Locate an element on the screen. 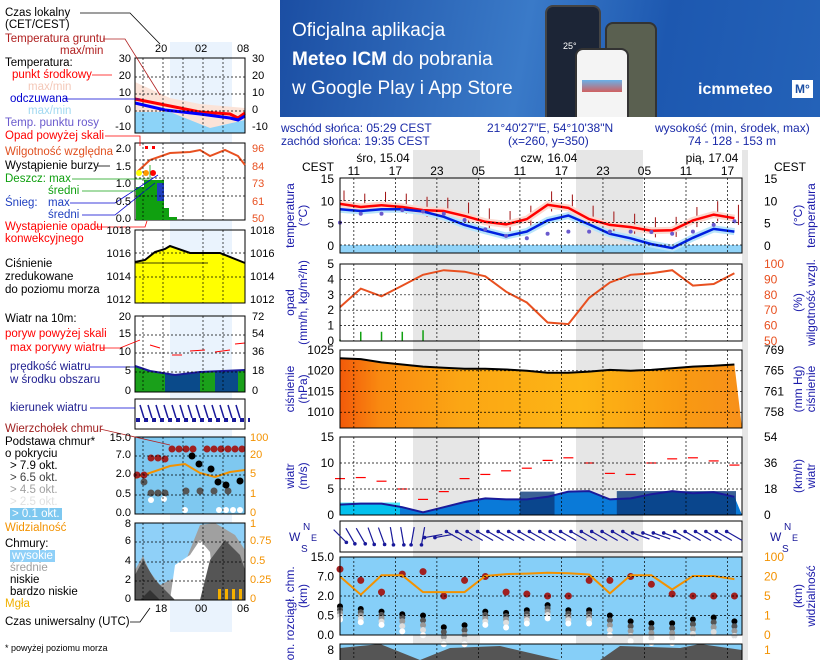  fog-axis-tick: 0.5 is located at coordinates (258, 561).